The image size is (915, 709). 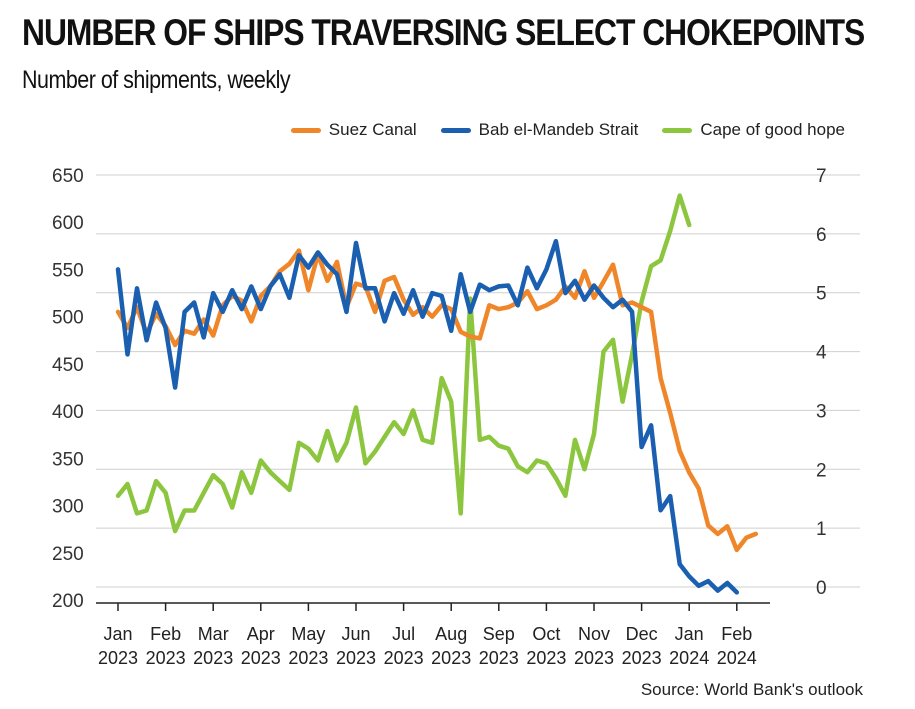 What do you see at coordinates (305, 130) in the screenshot?
I see `legend-swatch-suez` at bounding box center [305, 130].